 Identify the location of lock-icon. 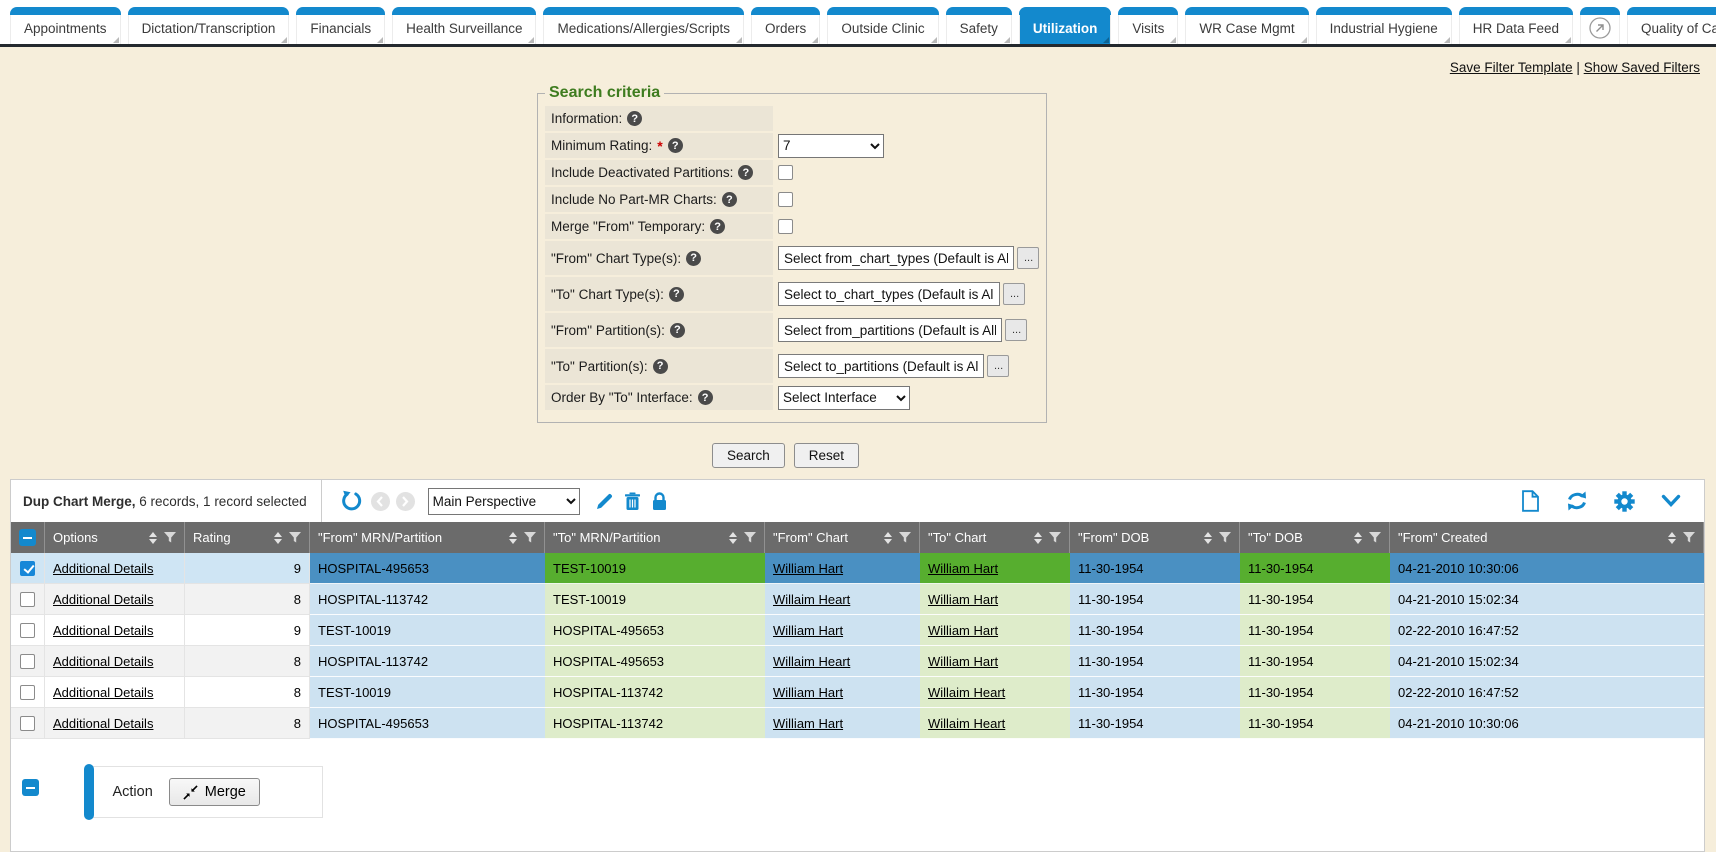
(659, 501).